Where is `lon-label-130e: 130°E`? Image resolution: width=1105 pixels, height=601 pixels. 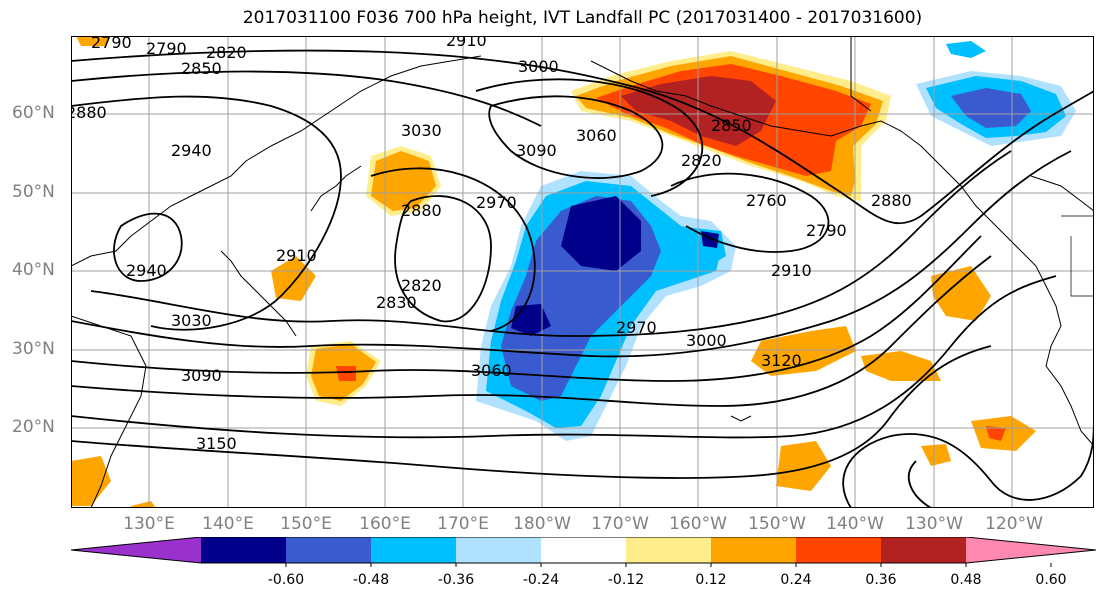
lon-label-130e: 130°E is located at coordinates (149, 524).